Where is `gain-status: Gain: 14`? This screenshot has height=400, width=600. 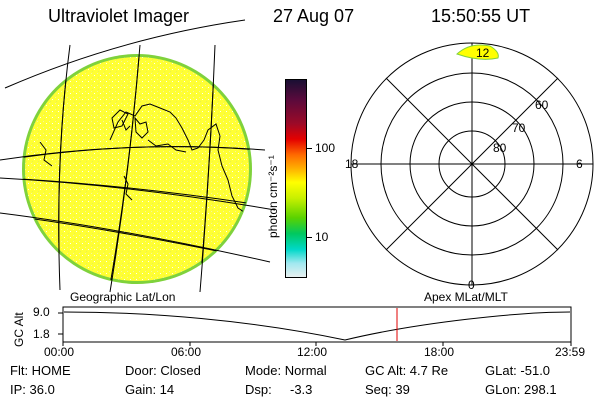
gain-status: Gain: 14 is located at coordinates (150, 389).